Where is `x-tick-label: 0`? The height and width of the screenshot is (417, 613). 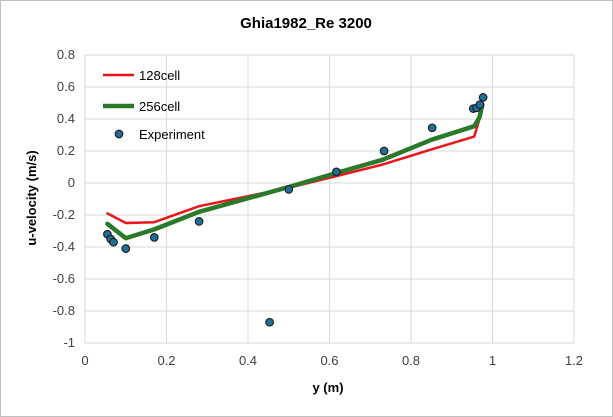
x-tick-label: 0 is located at coordinates (84, 360).